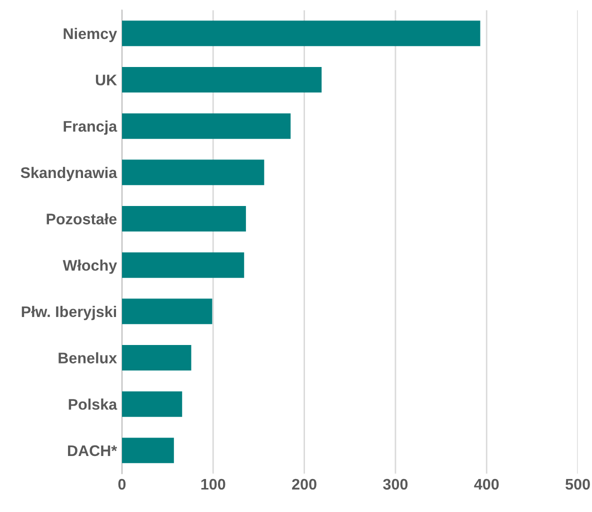 The width and height of the screenshot is (592, 512). Describe the element at coordinates (90, 267) in the screenshot. I see `y-tick-label: Włochy` at that location.